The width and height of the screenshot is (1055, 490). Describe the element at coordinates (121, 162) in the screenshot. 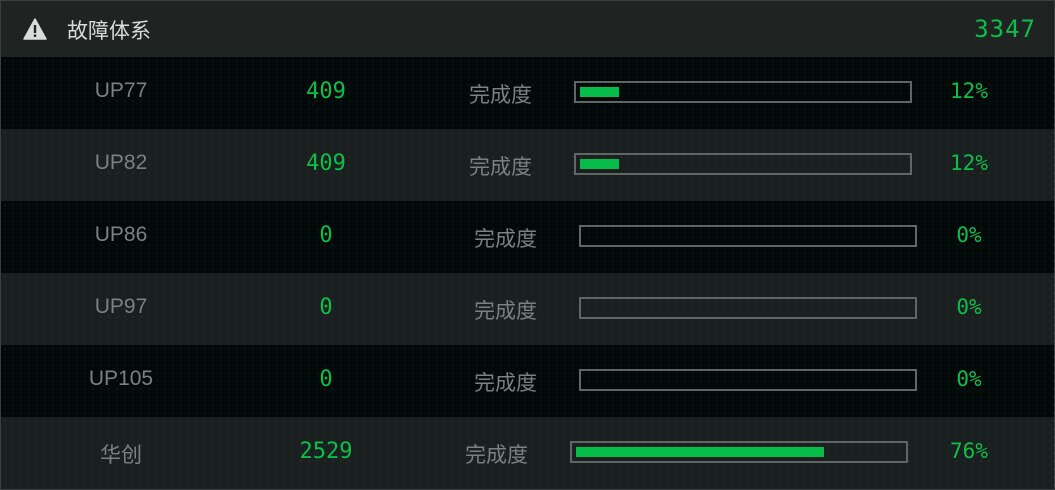

I see `row-name: UP82` at that location.